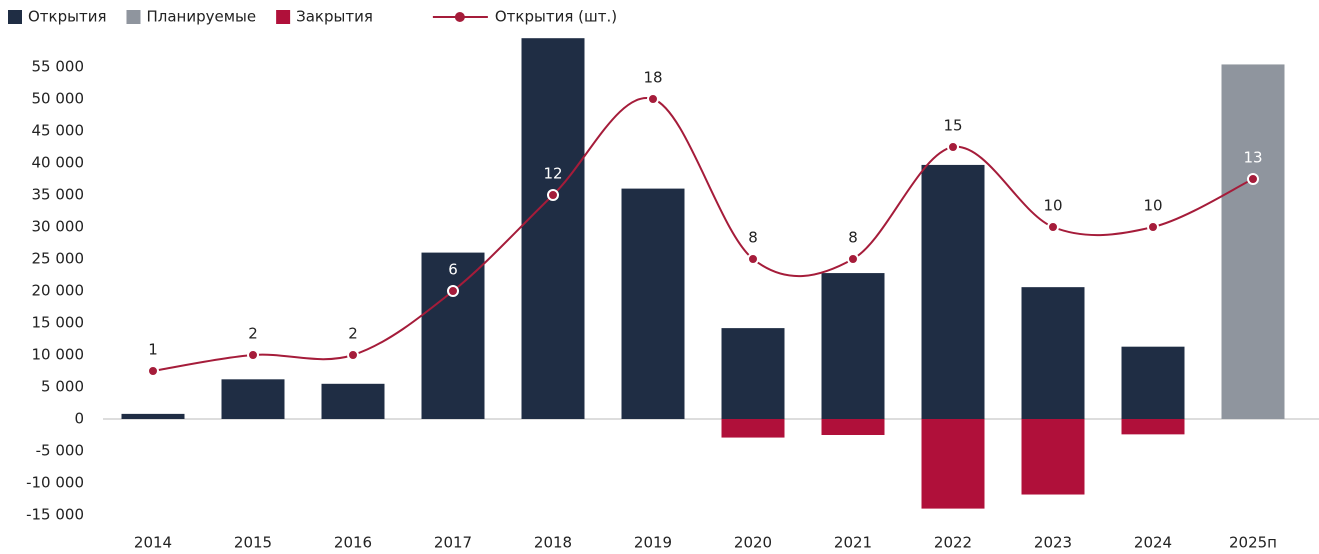  Describe the element at coordinates (556, 17) in the screenshot. I see `legend-label: Открытия (шт.)` at that location.